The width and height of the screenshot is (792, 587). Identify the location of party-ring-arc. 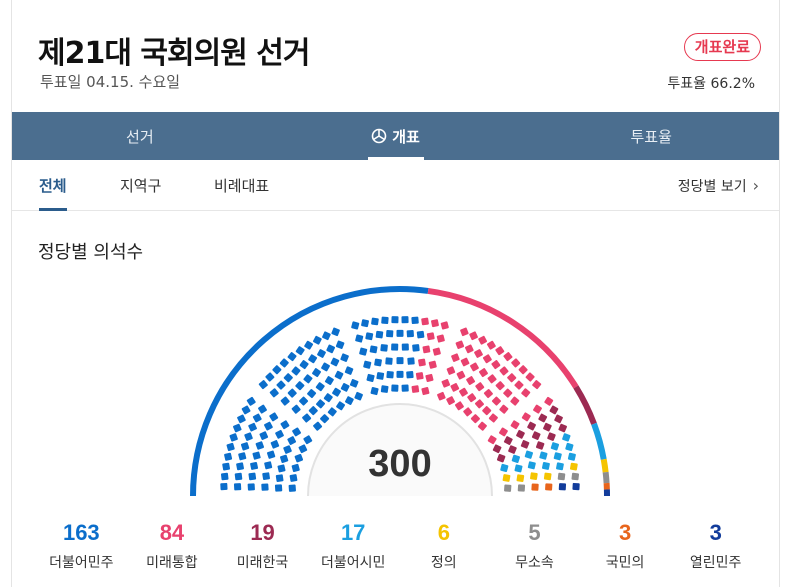
(604, 465).